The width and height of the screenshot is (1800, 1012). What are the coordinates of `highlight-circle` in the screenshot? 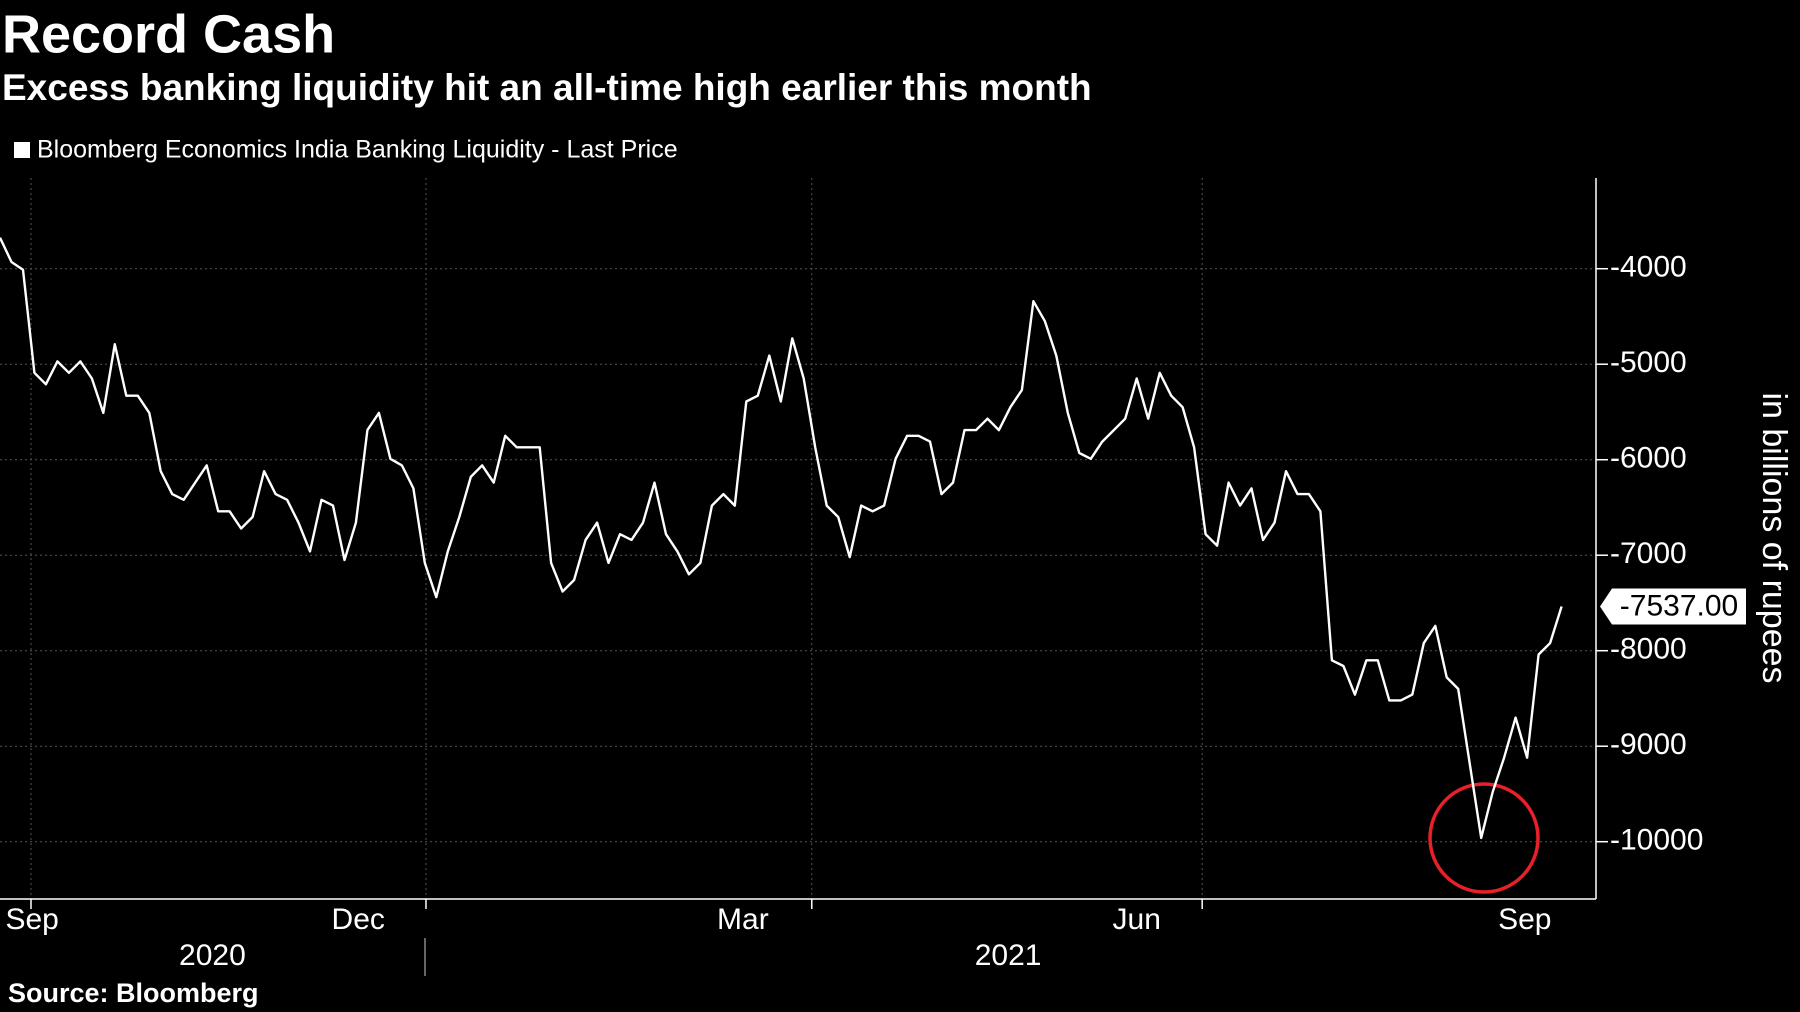 It's located at (1484, 838).